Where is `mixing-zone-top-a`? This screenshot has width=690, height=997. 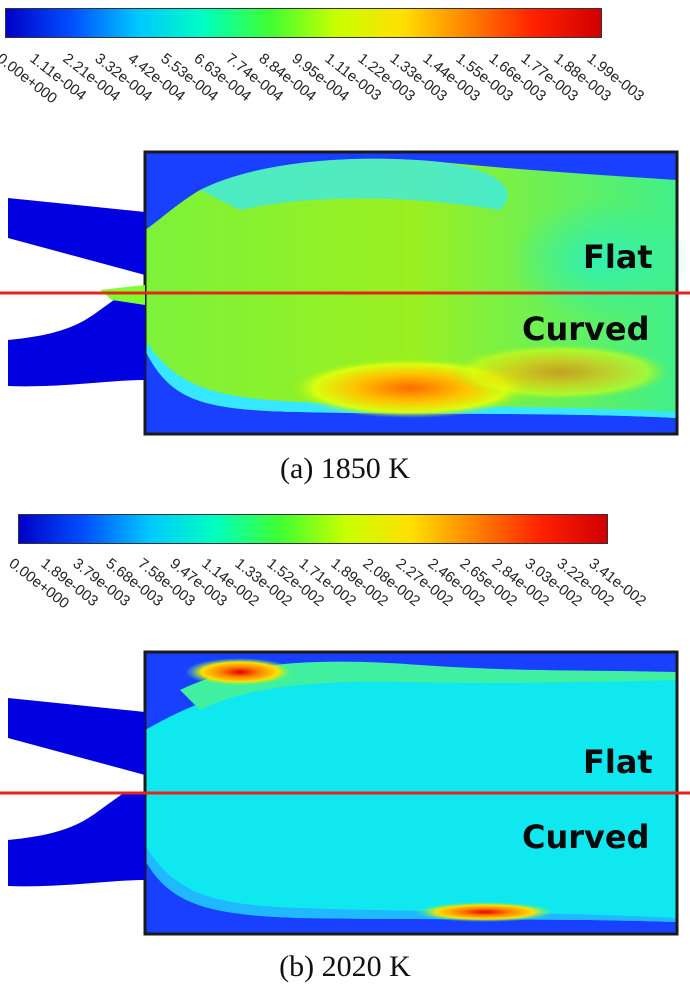
mixing-zone-top-a is located at coordinates (354, 184).